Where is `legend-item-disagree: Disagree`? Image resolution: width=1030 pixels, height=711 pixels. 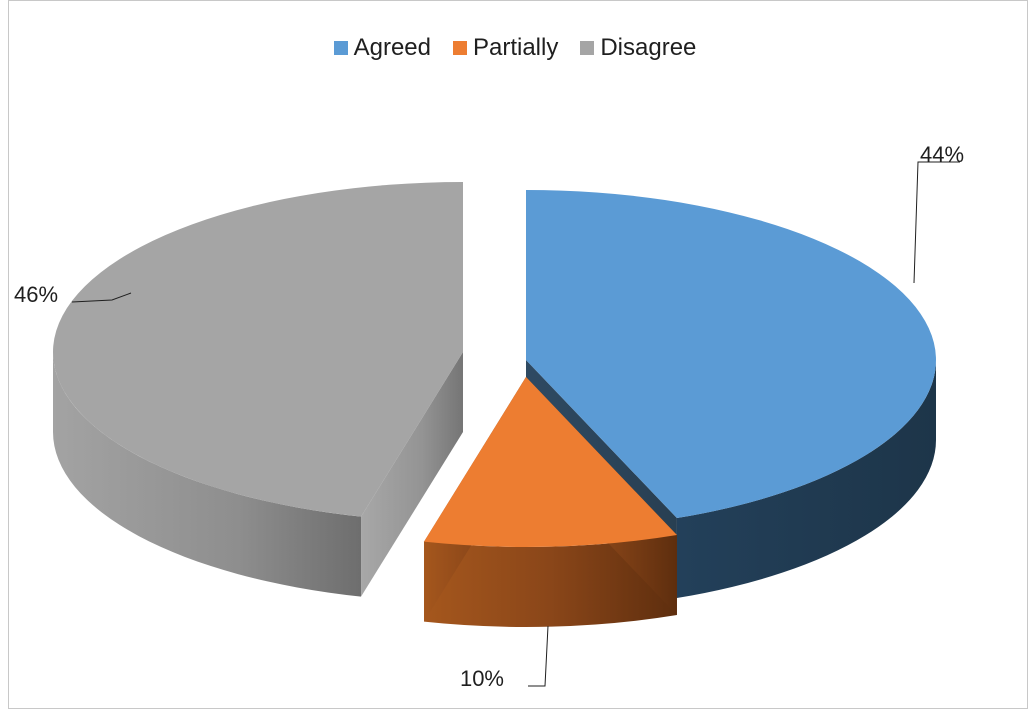 legend-item-disagree: Disagree is located at coordinates (638, 48).